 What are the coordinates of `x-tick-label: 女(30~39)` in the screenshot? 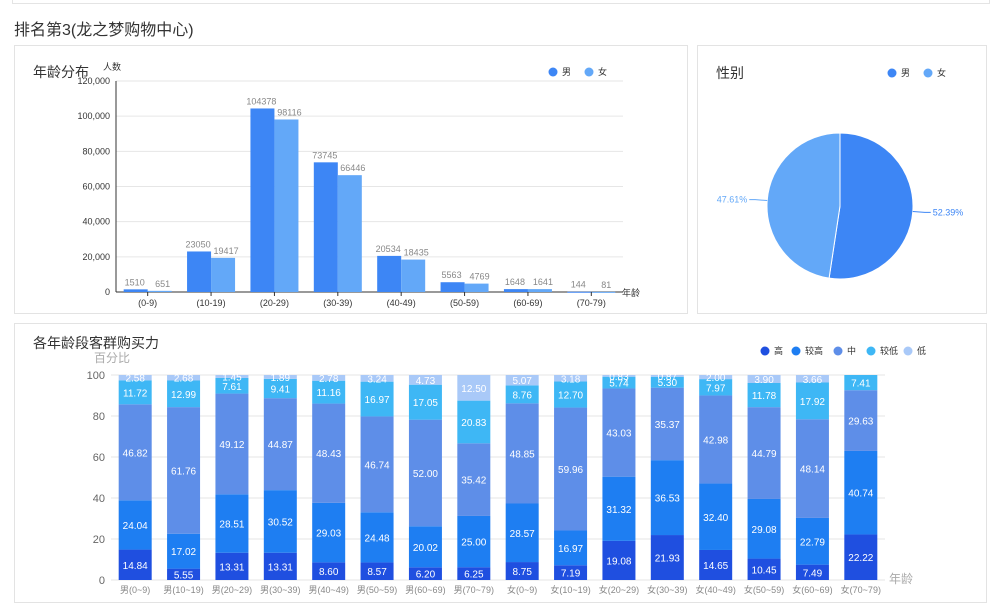 It's located at (667, 589).